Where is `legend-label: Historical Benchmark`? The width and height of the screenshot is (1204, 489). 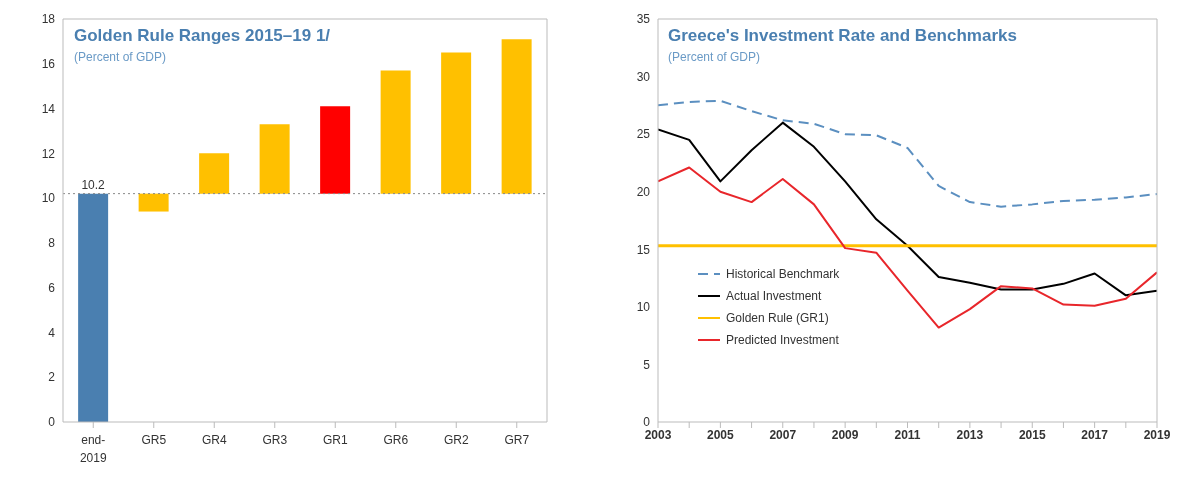
legend-label: Historical Benchmark is located at coordinates (783, 274).